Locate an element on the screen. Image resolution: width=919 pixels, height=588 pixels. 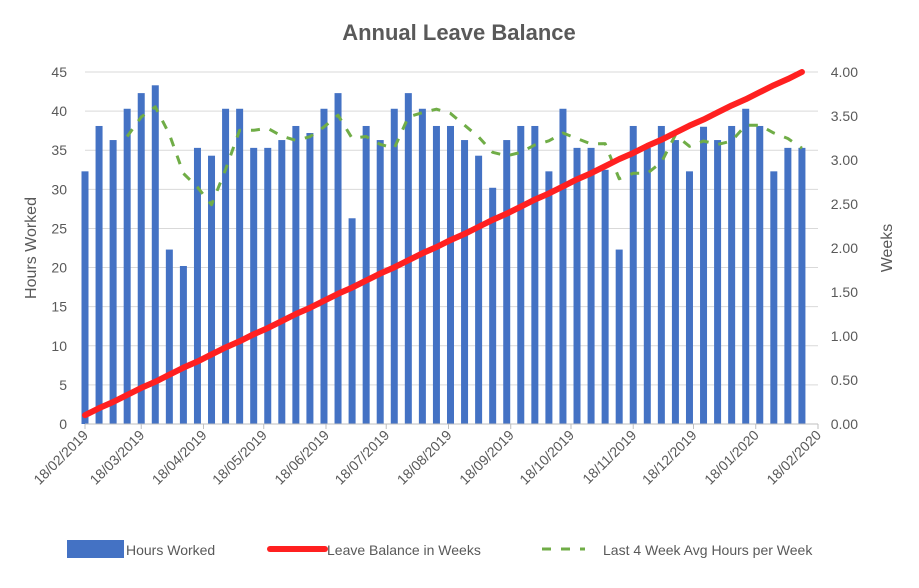
x-tick-label: 18/01/2020 is located at coordinates (731, 457).